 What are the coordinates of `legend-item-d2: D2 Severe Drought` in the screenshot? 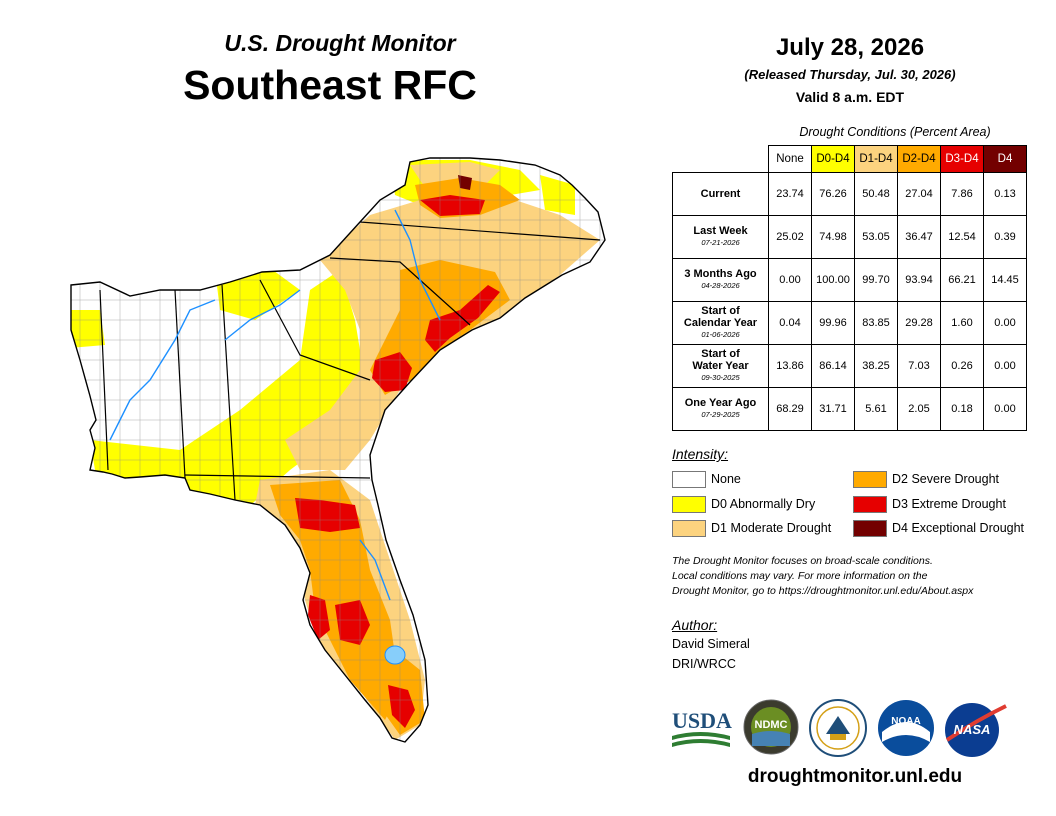 It's located at (926, 479).